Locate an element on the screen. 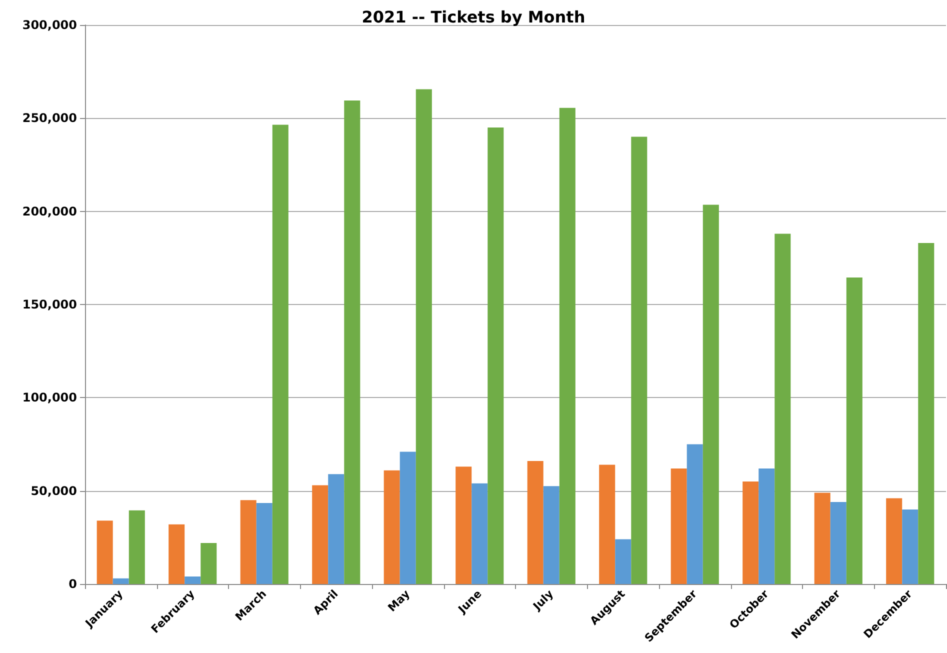  y-tick-label: 100,000 is located at coordinates (49, 397).